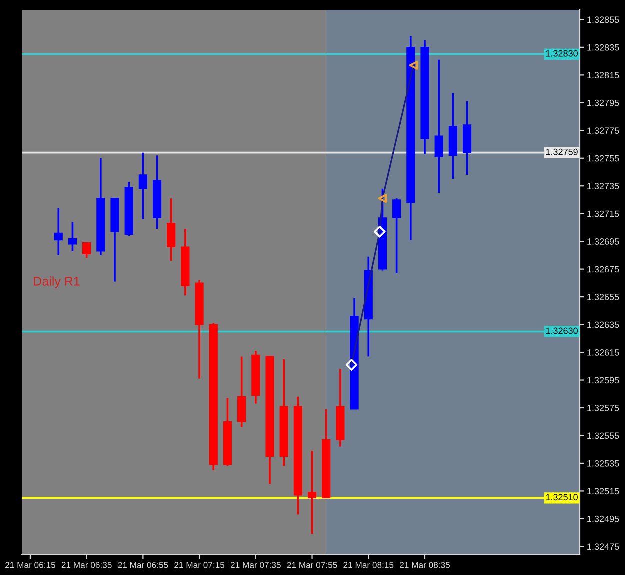 This screenshot has height=575, width=625. I want to click on y-tick-label: 1.32855, so click(604, 20).